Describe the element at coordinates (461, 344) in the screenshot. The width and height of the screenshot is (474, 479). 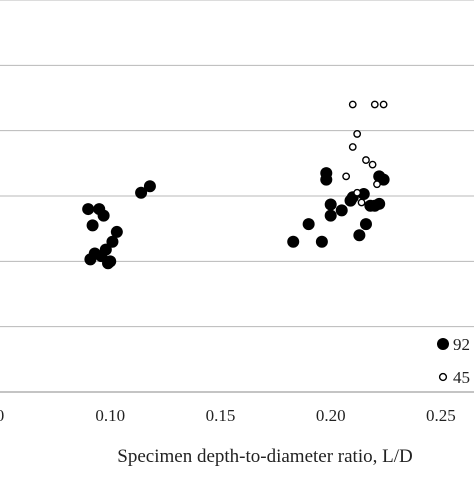
I see `legend-label: 92` at that location.